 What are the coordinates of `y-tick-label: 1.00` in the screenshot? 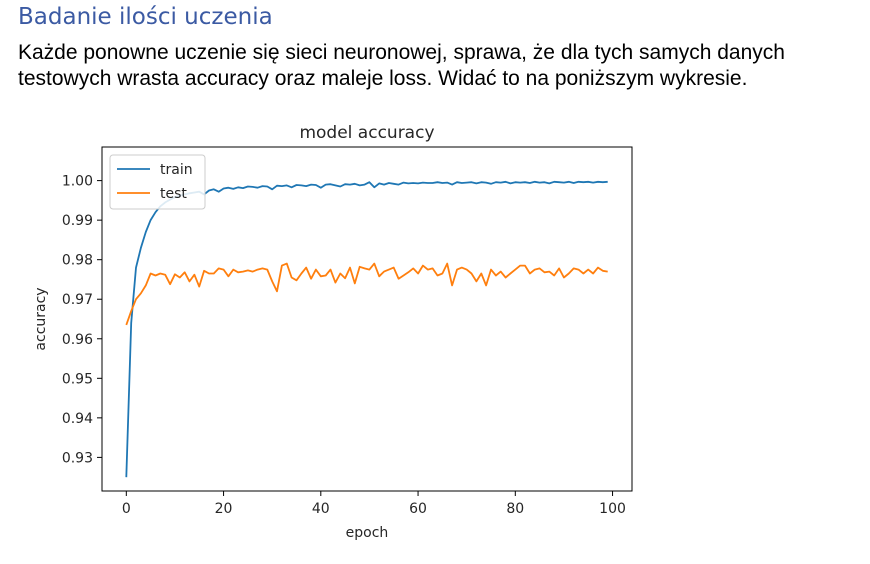 It's located at (77, 182).